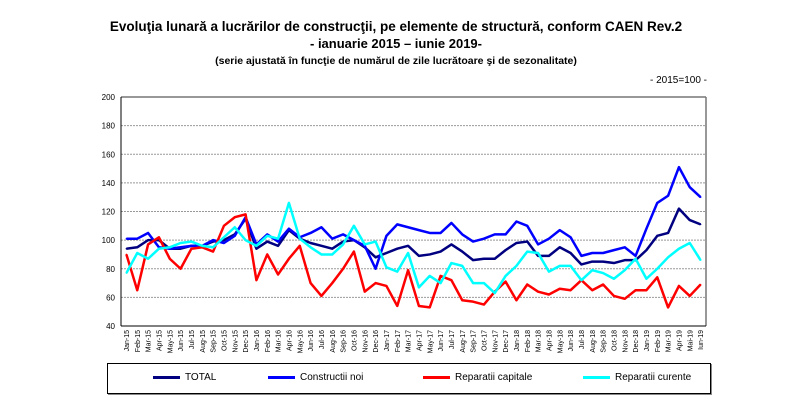  What do you see at coordinates (246, 341) in the screenshot?
I see `x-tick-label: Dec-15` at bounding box center [246, 341].